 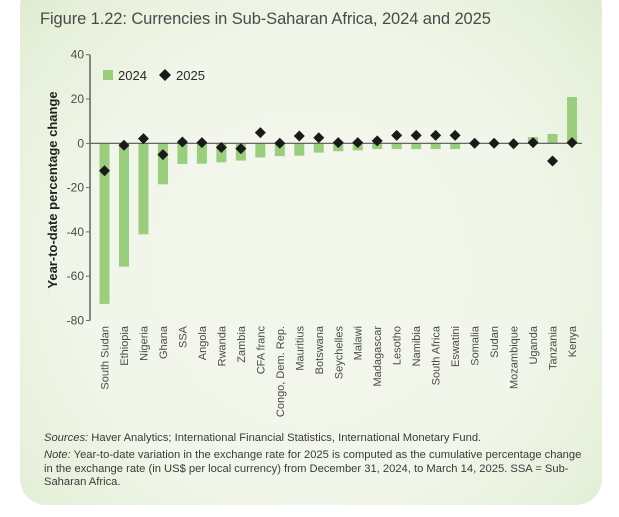 What do you see at coordinates (281, 371) in the screenshot?
I see `x-tick-label: Congo, Dem. Rep.` at bounding box center [281, 371].